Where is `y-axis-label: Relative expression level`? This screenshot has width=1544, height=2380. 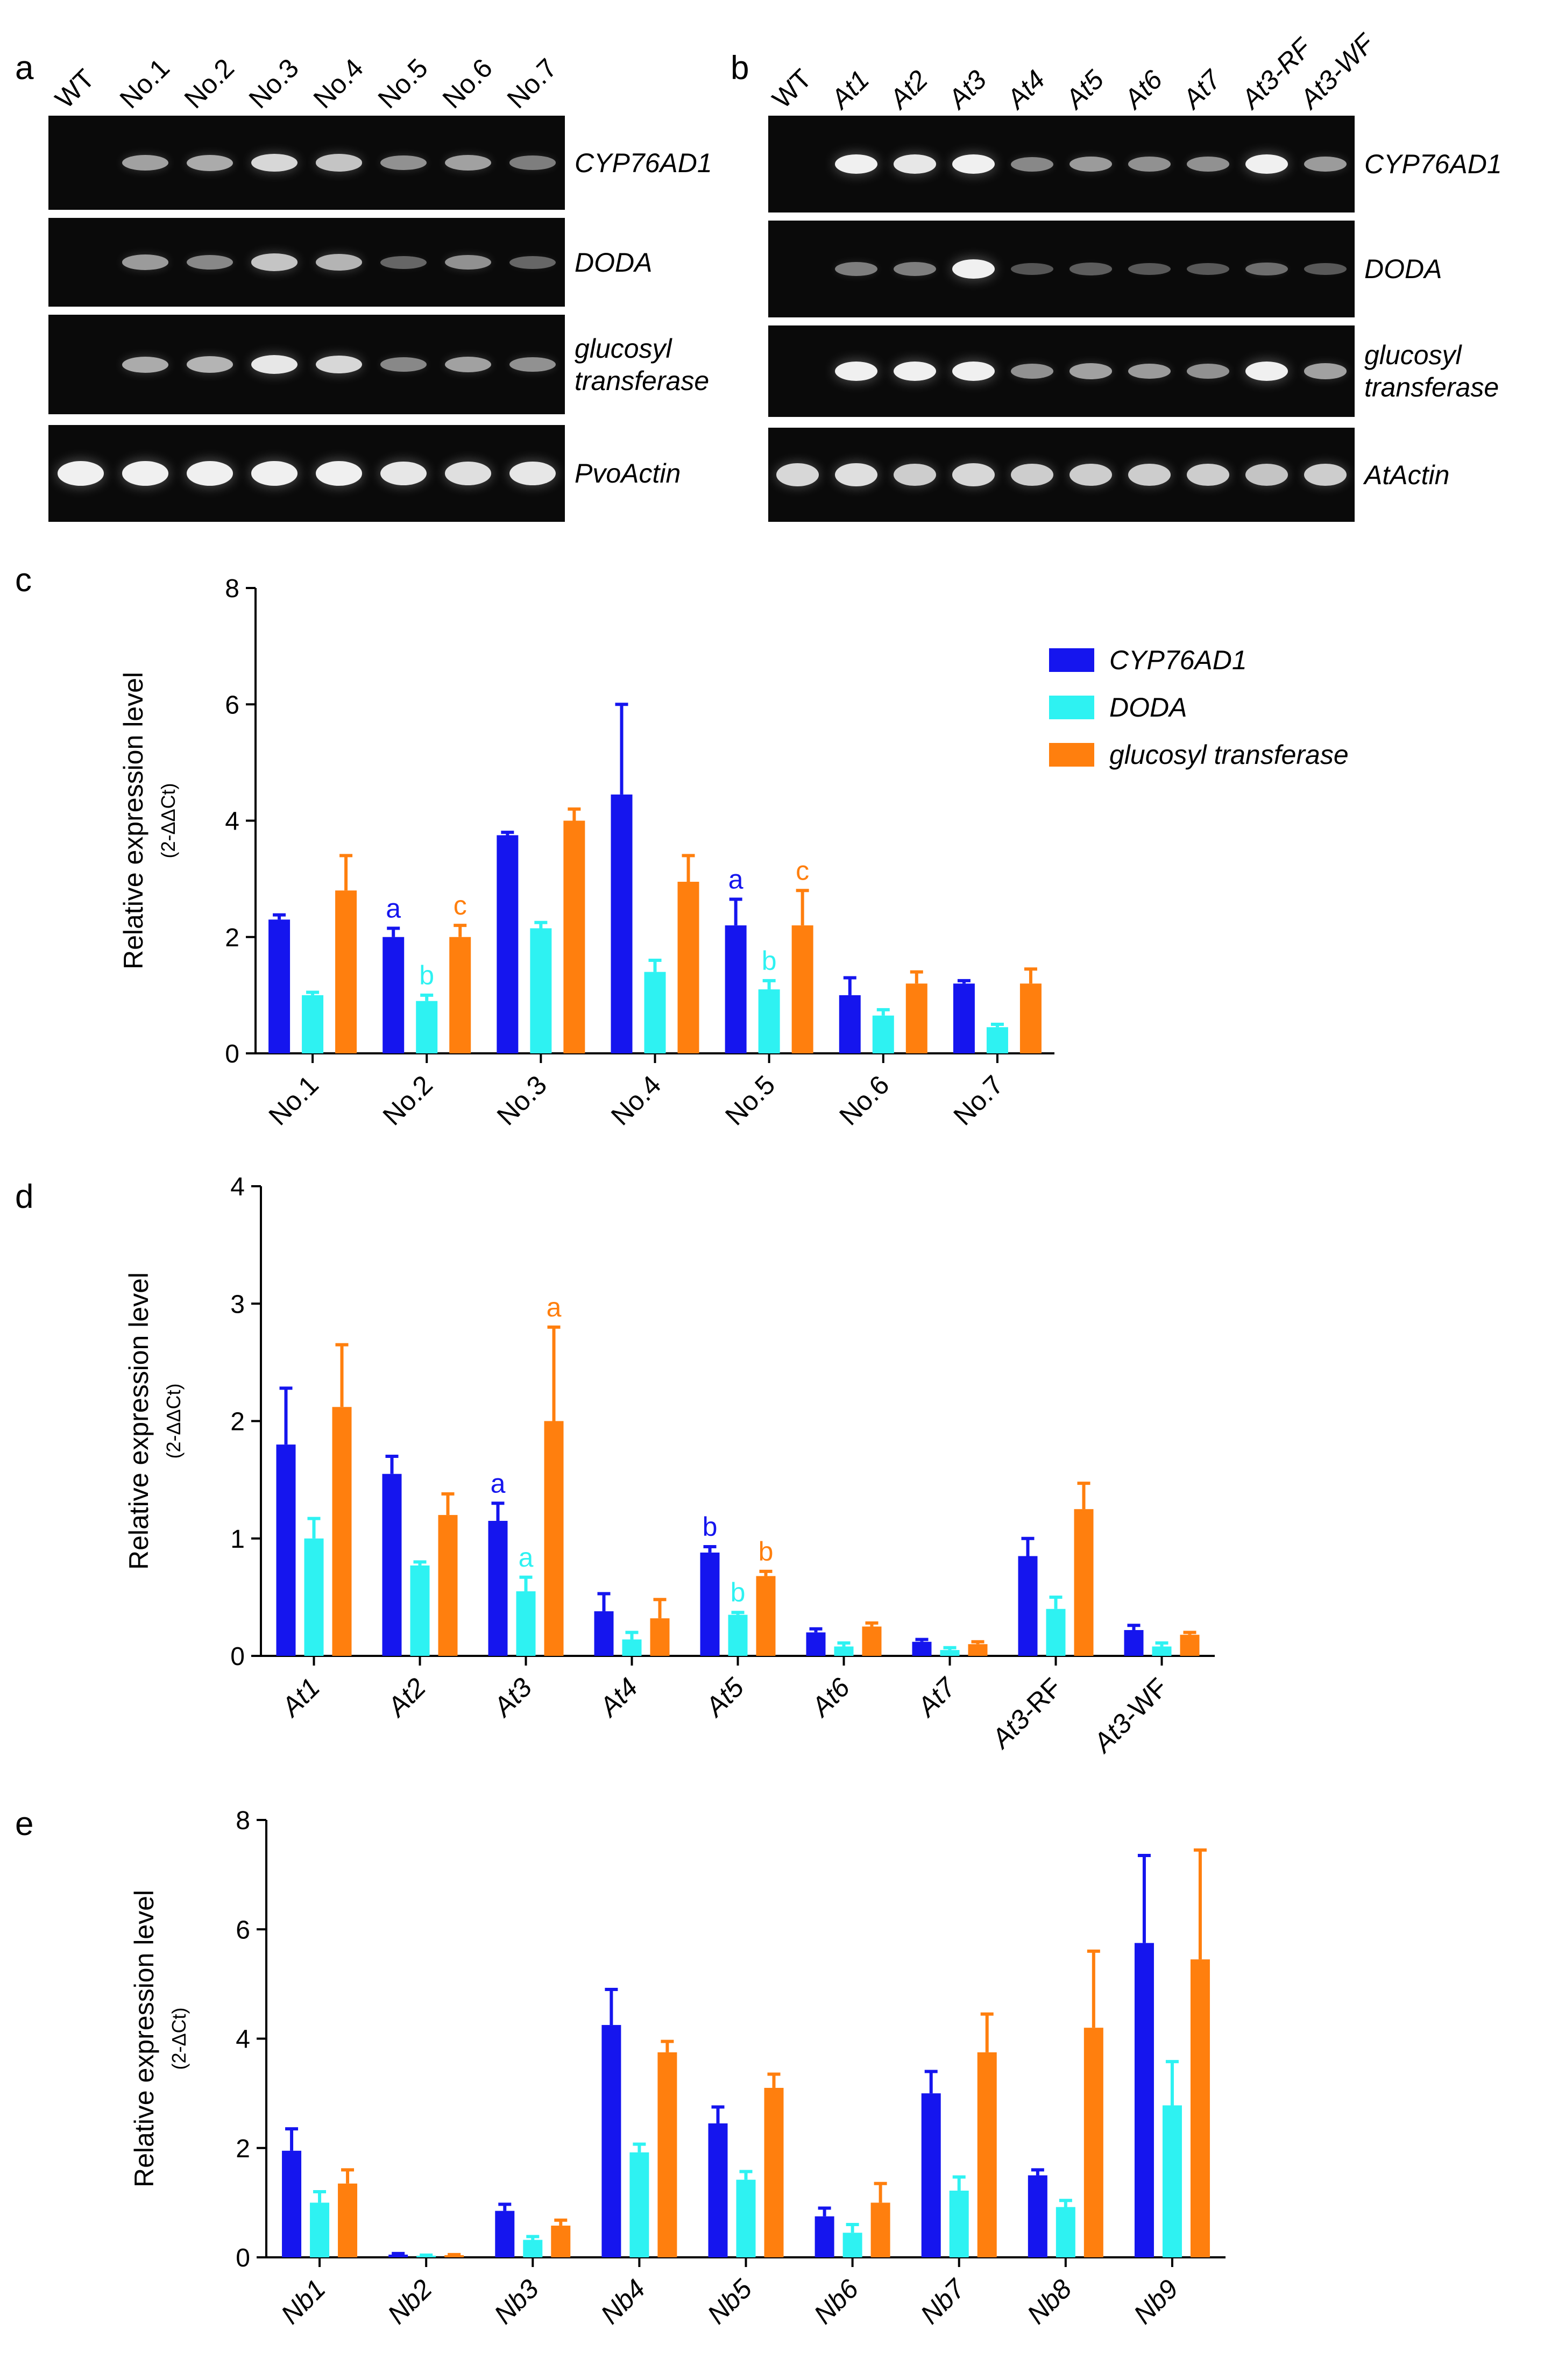 y-axis-label: Relative expression level is located at coordinates (139, 1421).